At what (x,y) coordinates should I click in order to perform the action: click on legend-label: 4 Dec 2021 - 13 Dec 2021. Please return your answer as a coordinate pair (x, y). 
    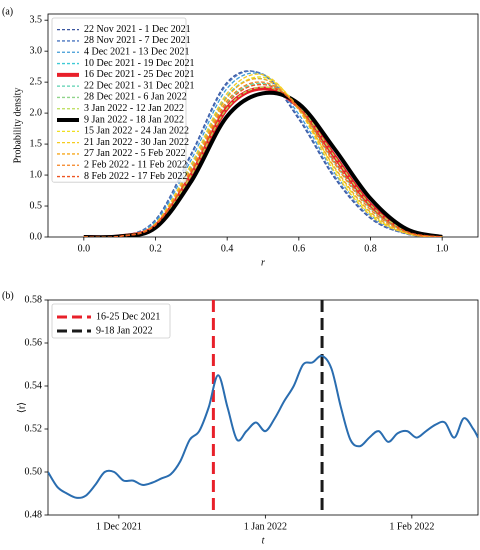
    Looking at the image, I should click on (137, 52).